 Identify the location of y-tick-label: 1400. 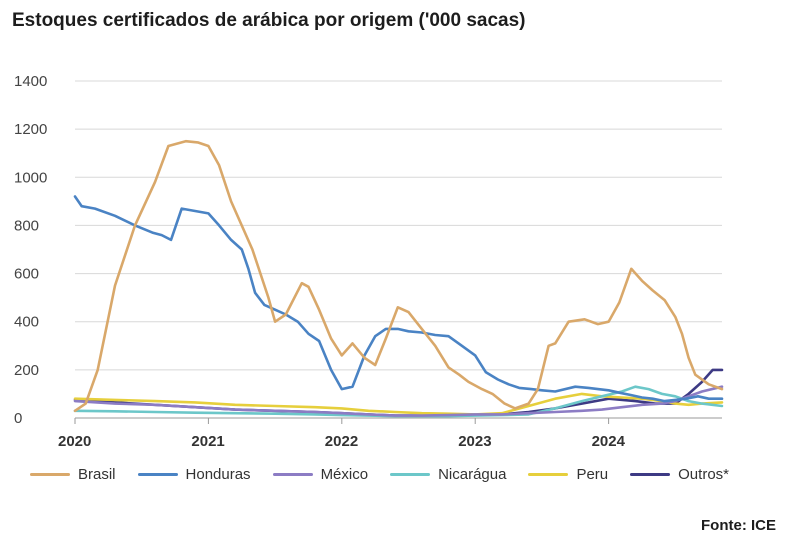
(30, 81).